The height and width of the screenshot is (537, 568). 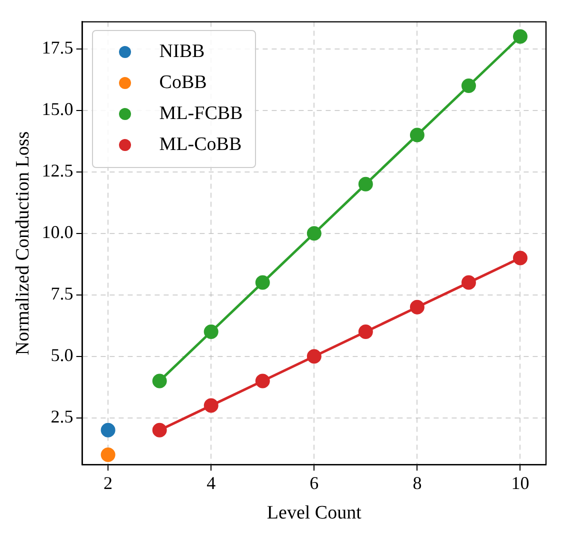 I want to click on y-tick-label: 2.5, so click(x=62, y=416).